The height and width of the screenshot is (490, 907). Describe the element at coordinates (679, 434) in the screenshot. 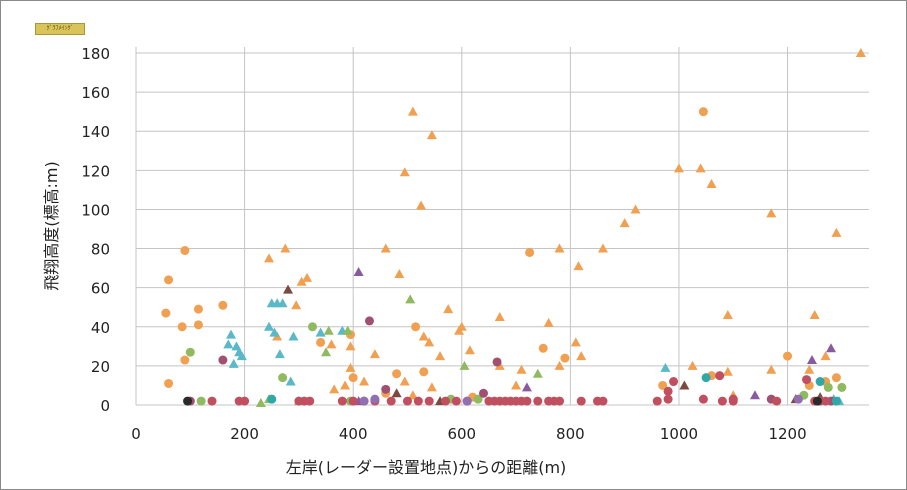

I see `x-tick-label: 1000` at that location.